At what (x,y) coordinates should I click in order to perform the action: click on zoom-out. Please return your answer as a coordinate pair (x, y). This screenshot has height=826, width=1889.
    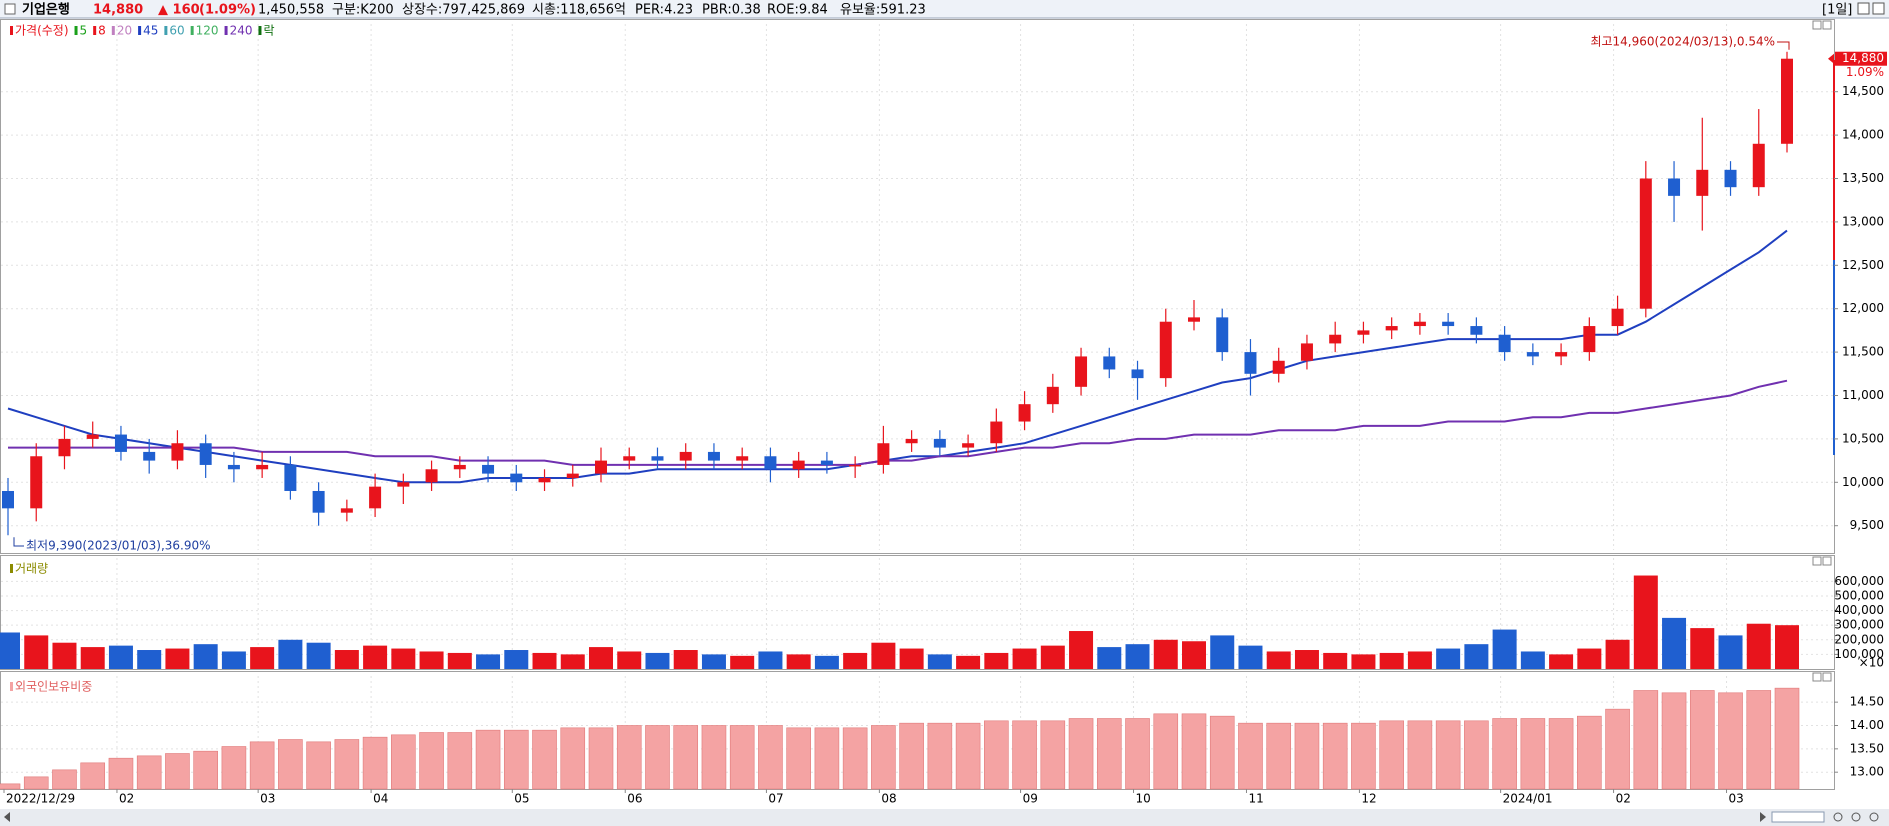
    Looking at the image, I should click on (1838, 817).